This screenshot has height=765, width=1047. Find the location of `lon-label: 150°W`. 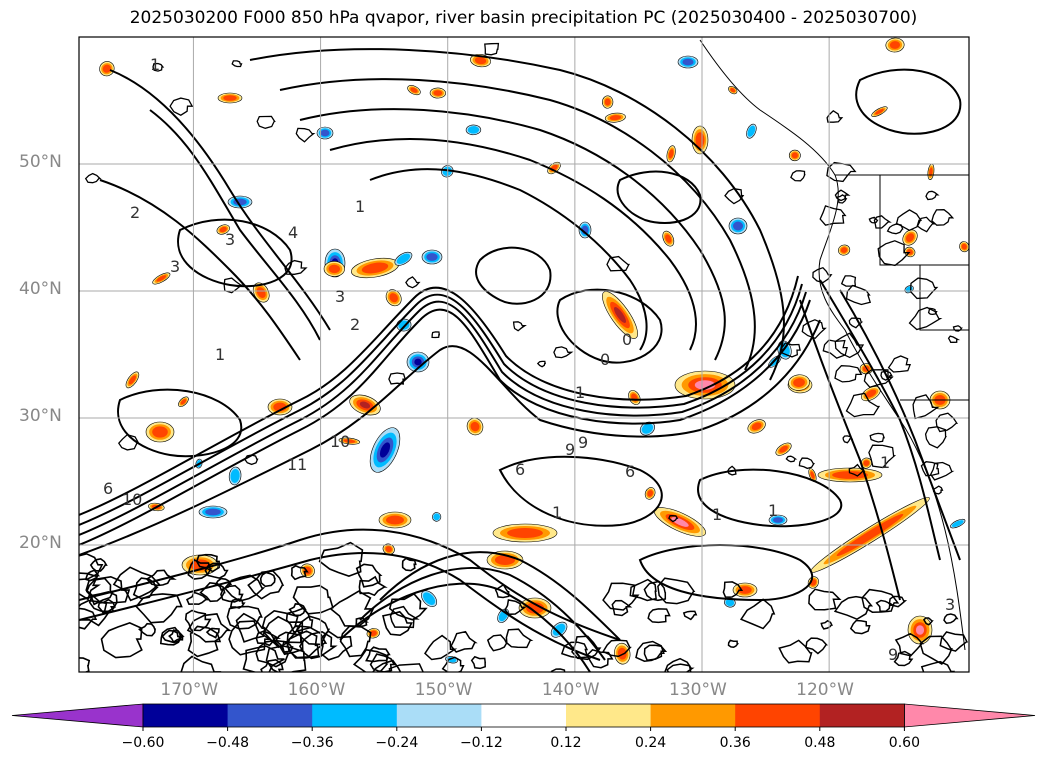

lon-label: 150°W is located at coordinates (443, 690).